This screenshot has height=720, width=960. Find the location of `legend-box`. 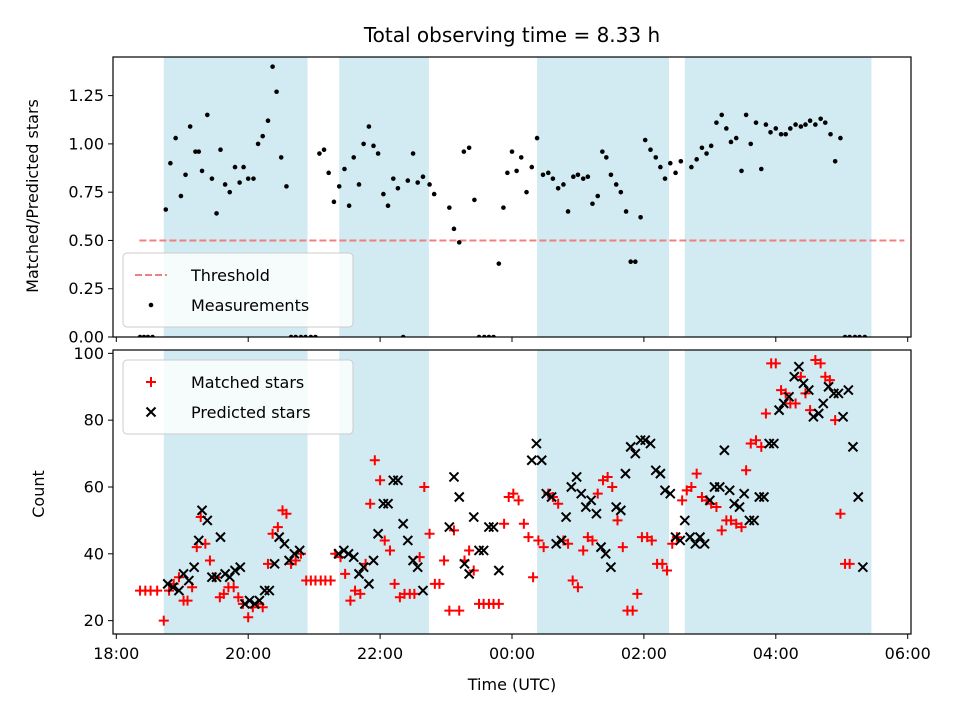

legend-box is located at coordinates (238, 290).